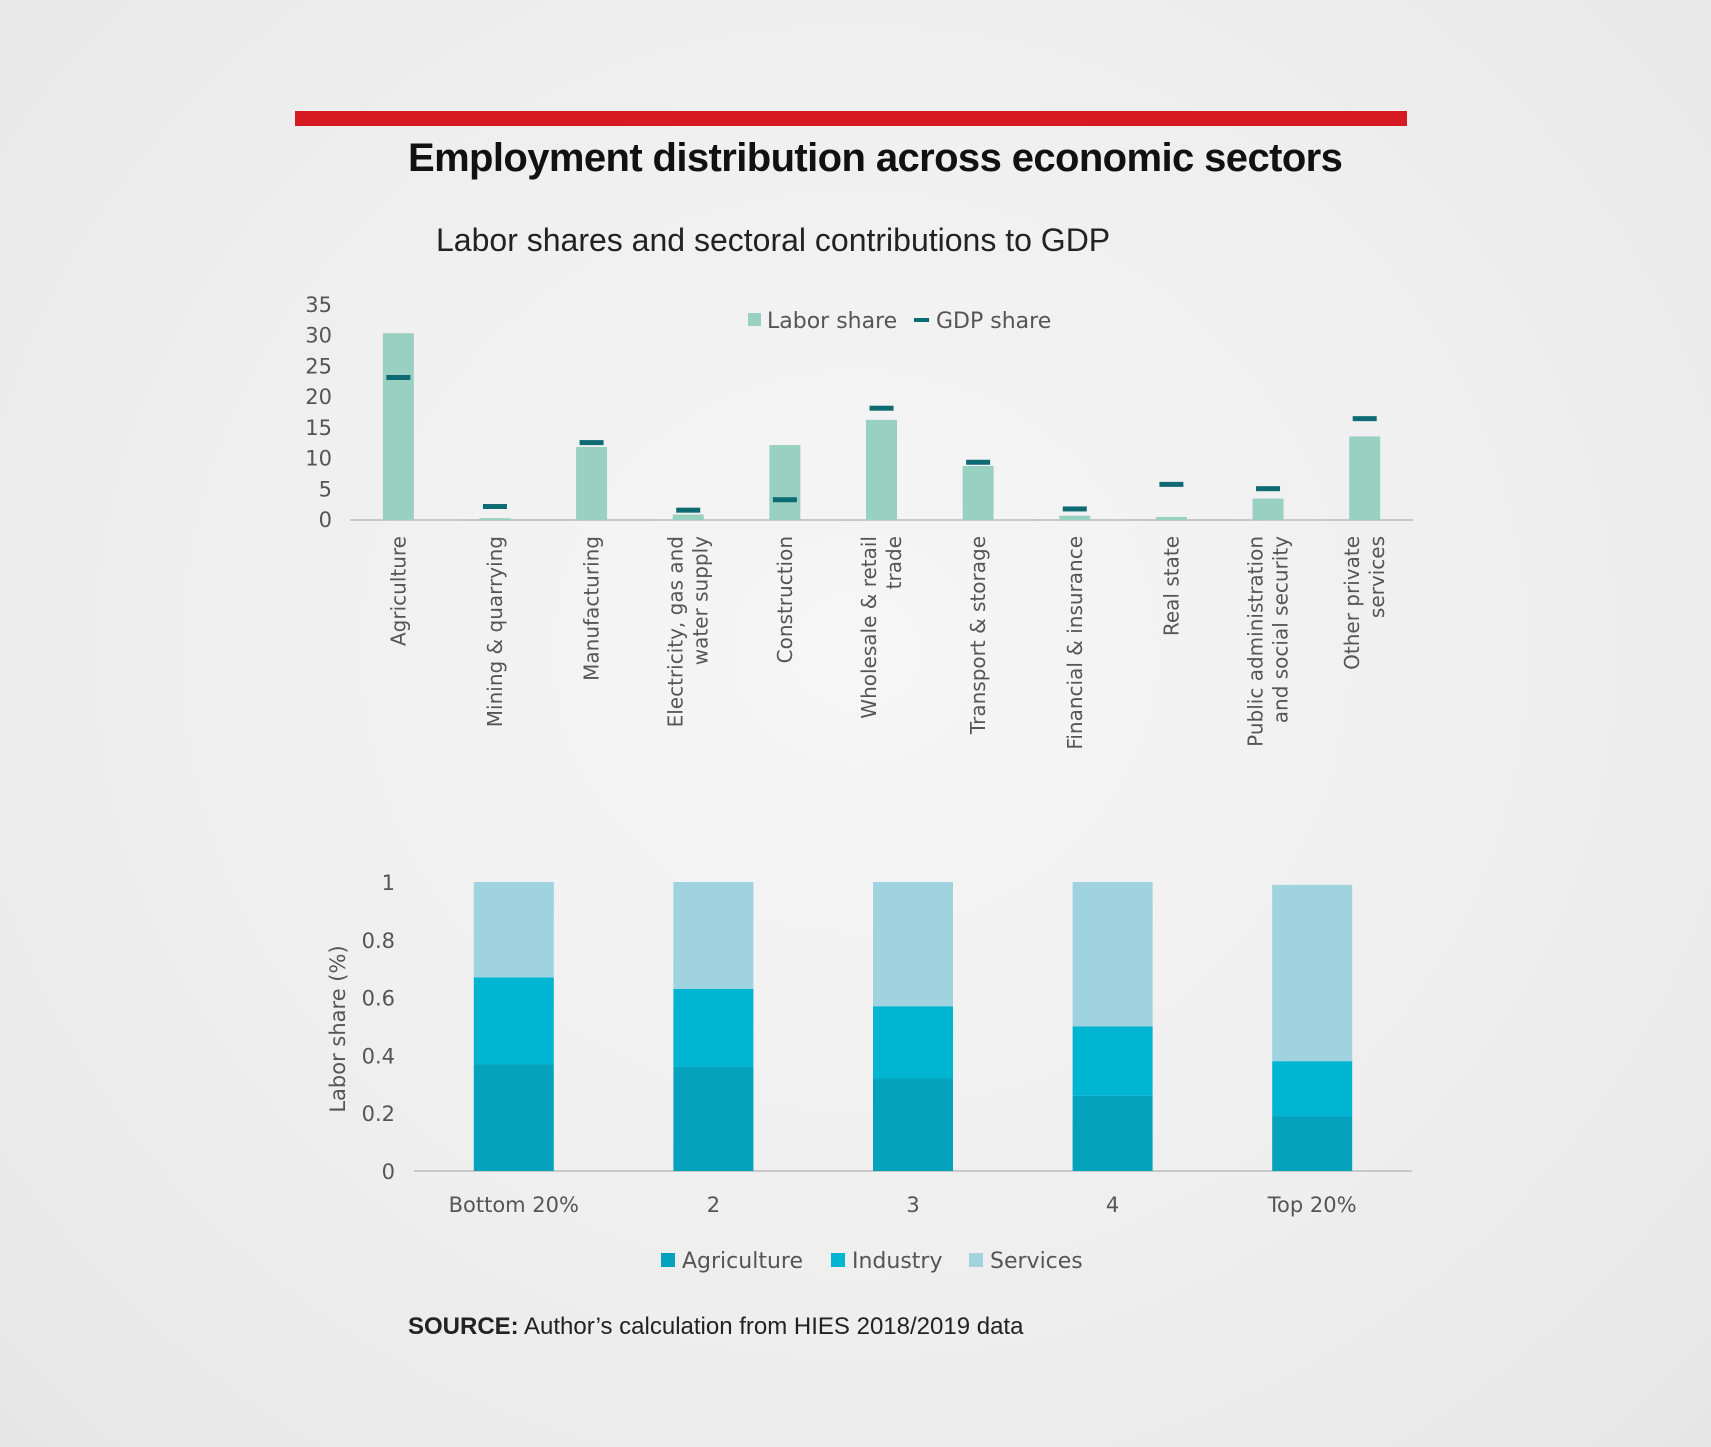 The height and width of the screenshot is (1447, 1711). I want to click on x-category-label: and social security, so click(1281, 629).